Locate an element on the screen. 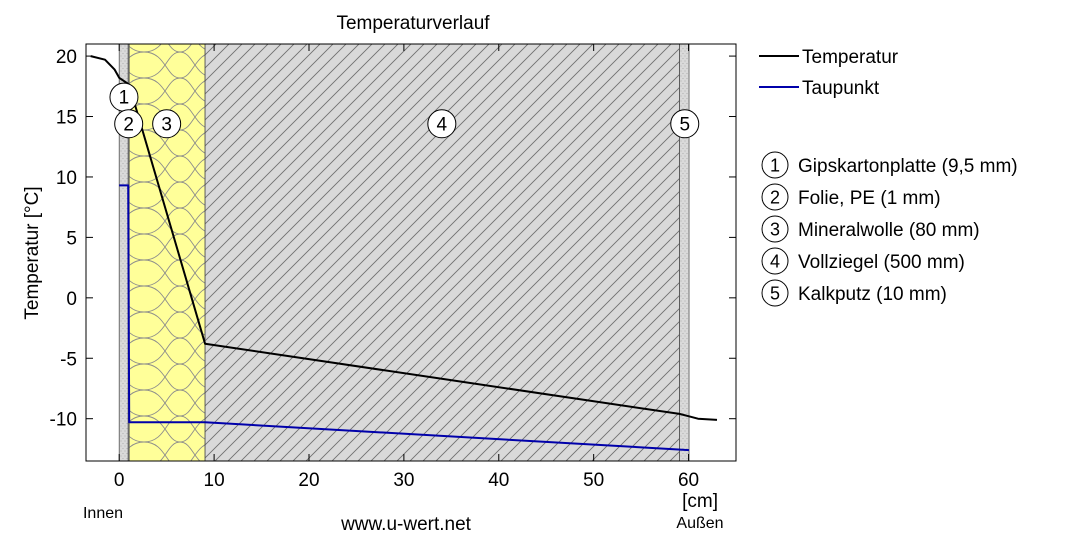 Image resolution: width=1075 pixels, height=534 pixels. layer-marker-3: 3 is located at coordinates (167, 124).